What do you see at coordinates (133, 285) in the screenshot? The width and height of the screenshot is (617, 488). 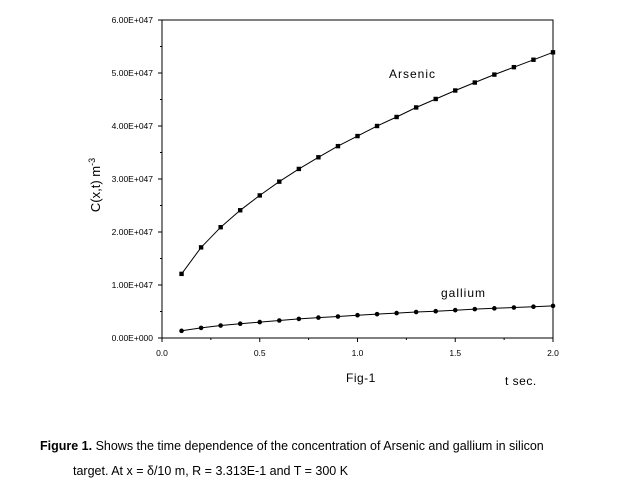 I see `y-tick-label: 1.00E+047` at bounding box center [133, 285].